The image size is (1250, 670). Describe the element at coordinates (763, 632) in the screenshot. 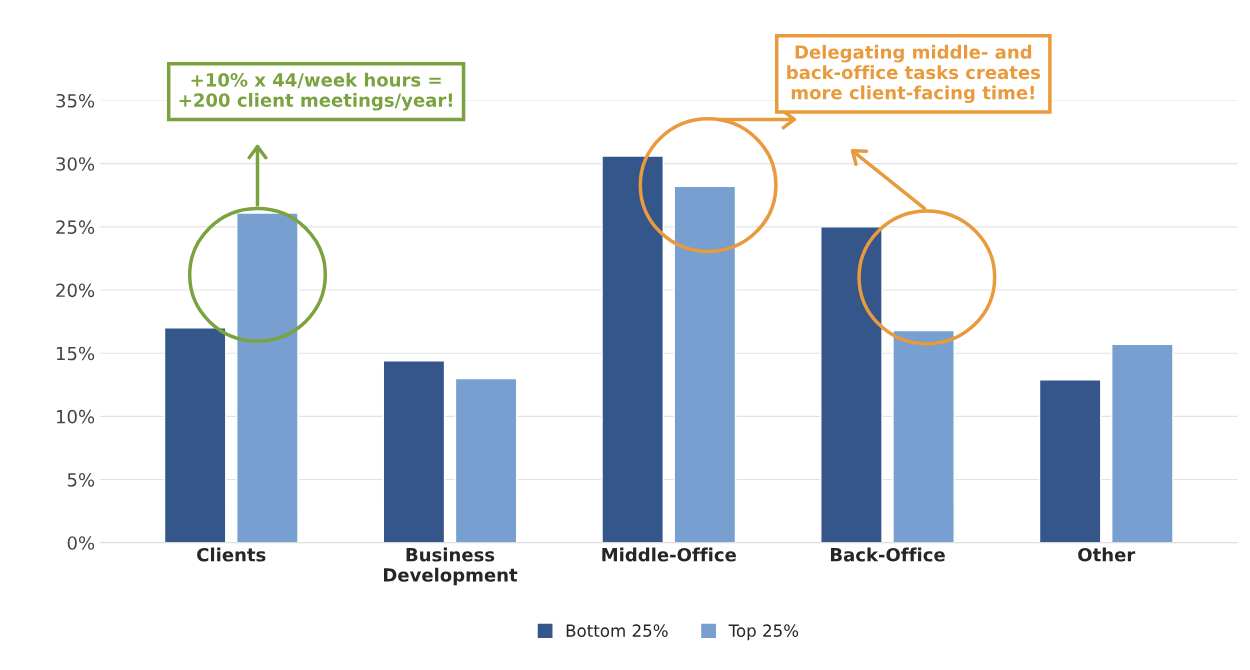

I see `legend-label: Top 25%` at that location.